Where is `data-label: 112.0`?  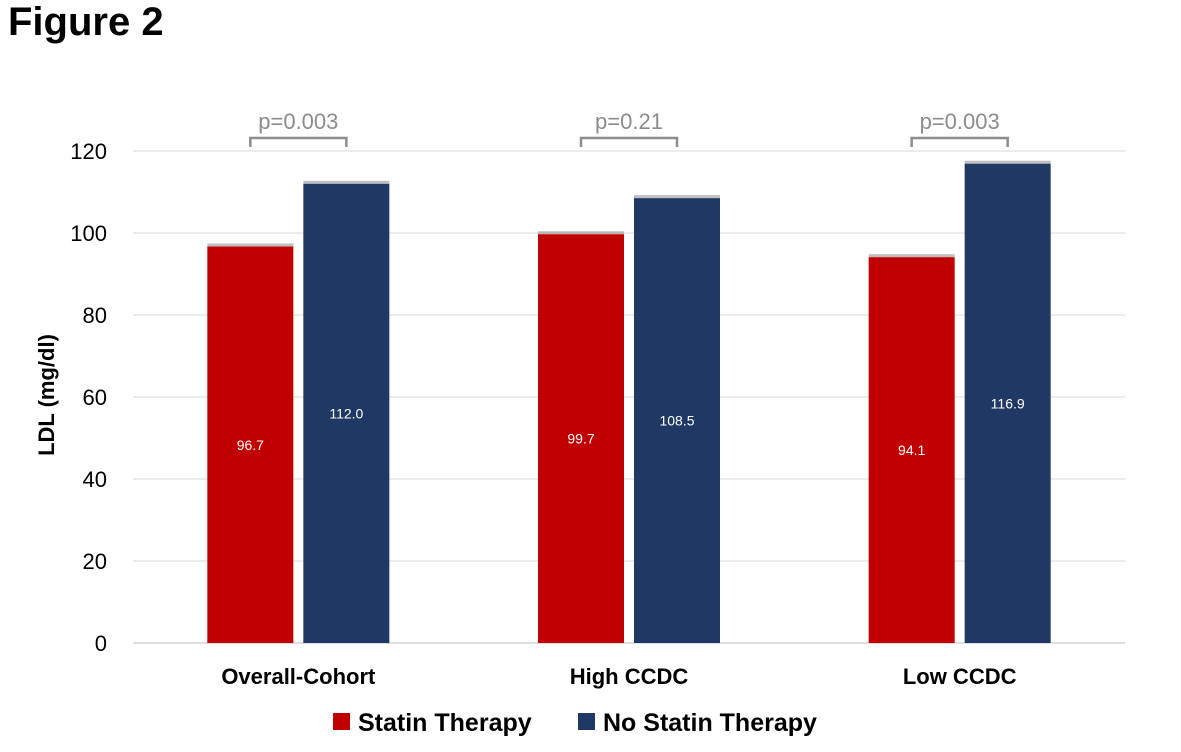
data-label: 112.0 is located at coordinates (346, 413).